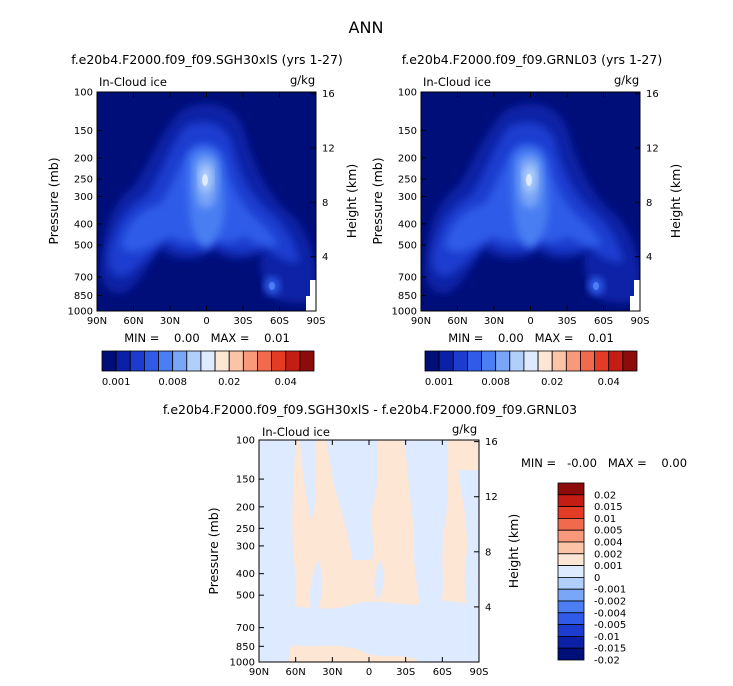 Image resolution: width=733 pixels, height=686 pixels. I want to click on colorbar-label: -0.001, so click(610, 590).